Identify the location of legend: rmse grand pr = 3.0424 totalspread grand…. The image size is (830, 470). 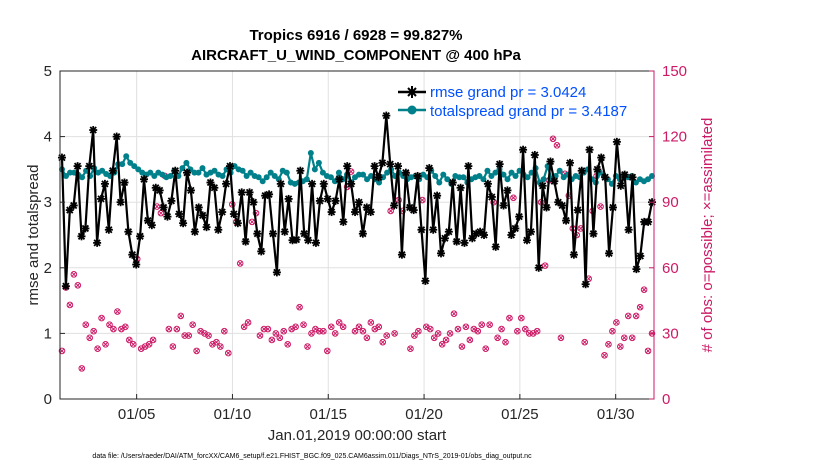
(512, 102).